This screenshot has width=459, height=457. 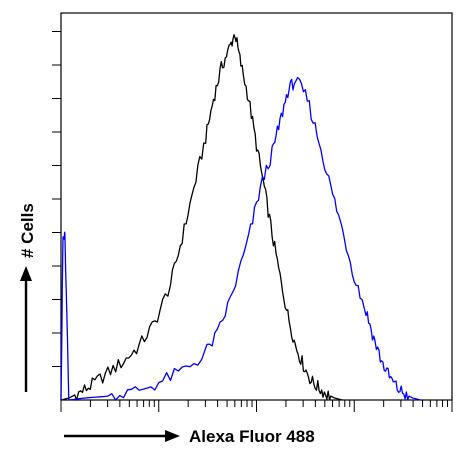 I want to click on y-axis-arrowhead, so click(x=26, y=273).